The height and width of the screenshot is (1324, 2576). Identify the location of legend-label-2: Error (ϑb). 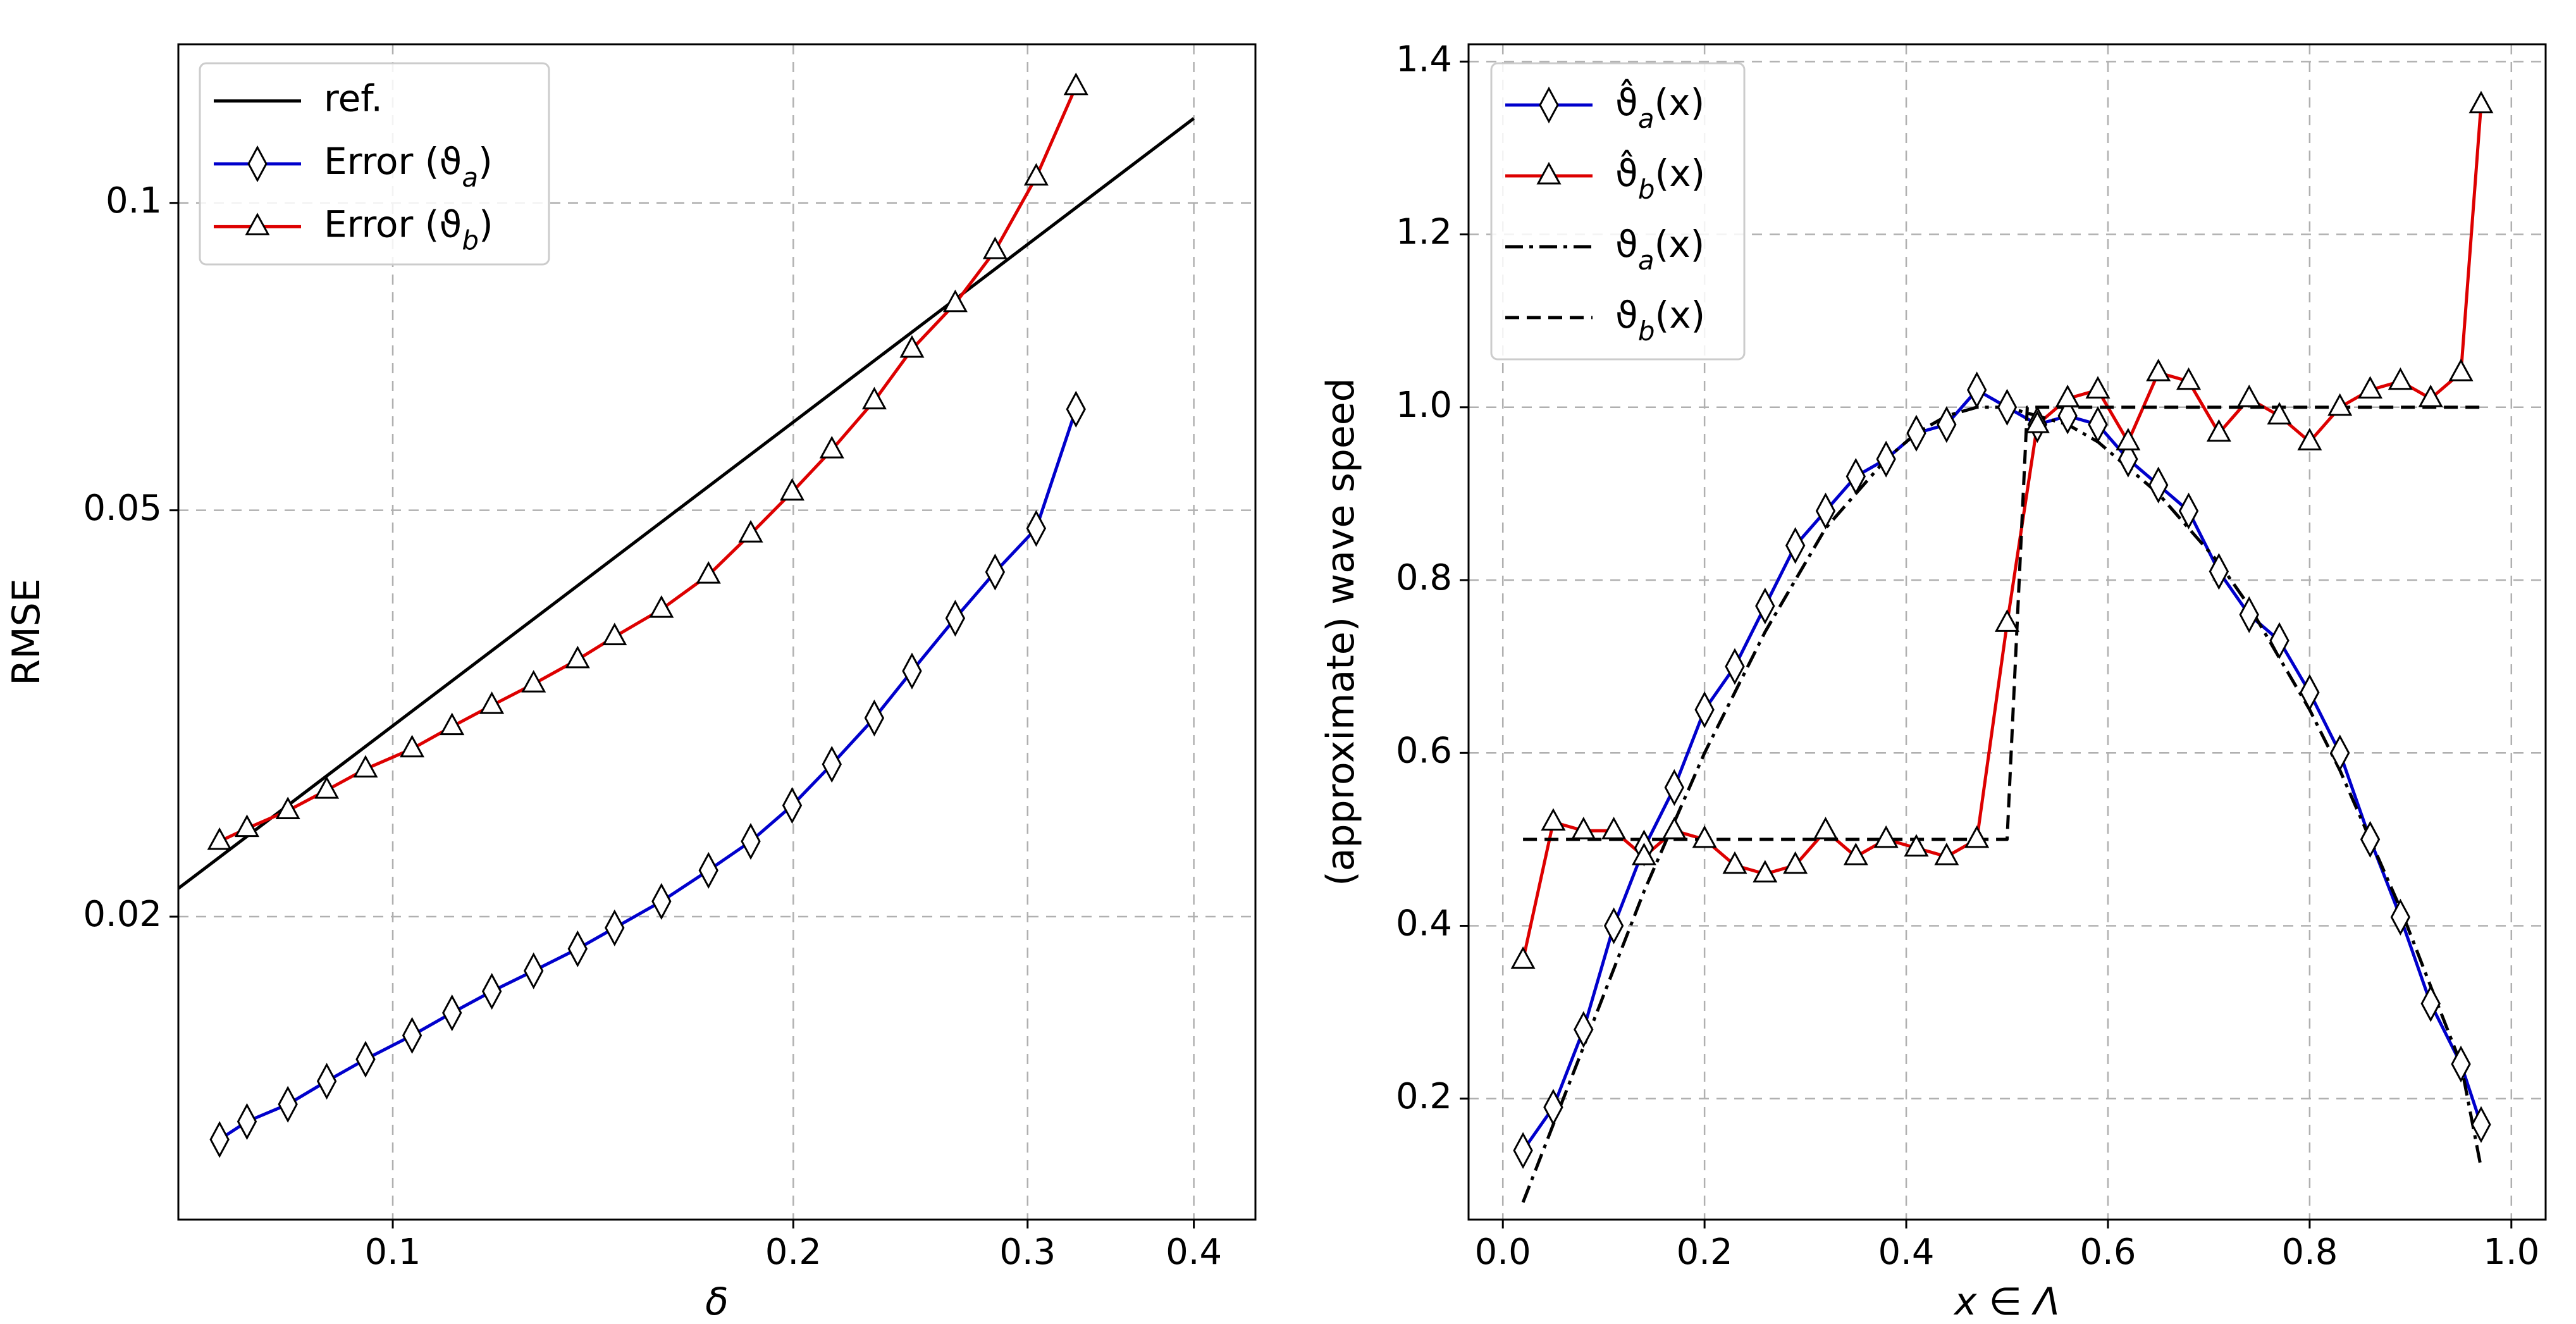
(408, 229).